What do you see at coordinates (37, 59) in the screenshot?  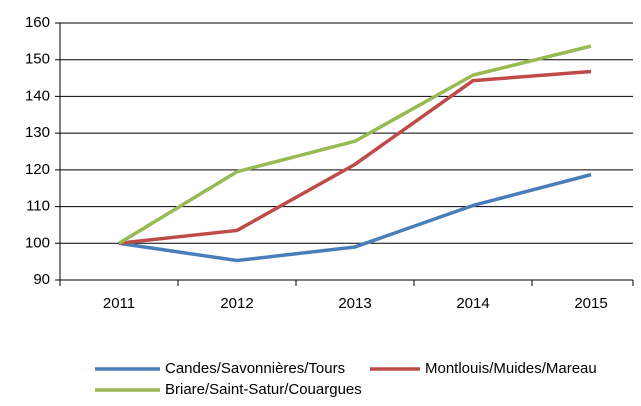 I see `y-tick-label: 150` at bounding box center [37, 59].